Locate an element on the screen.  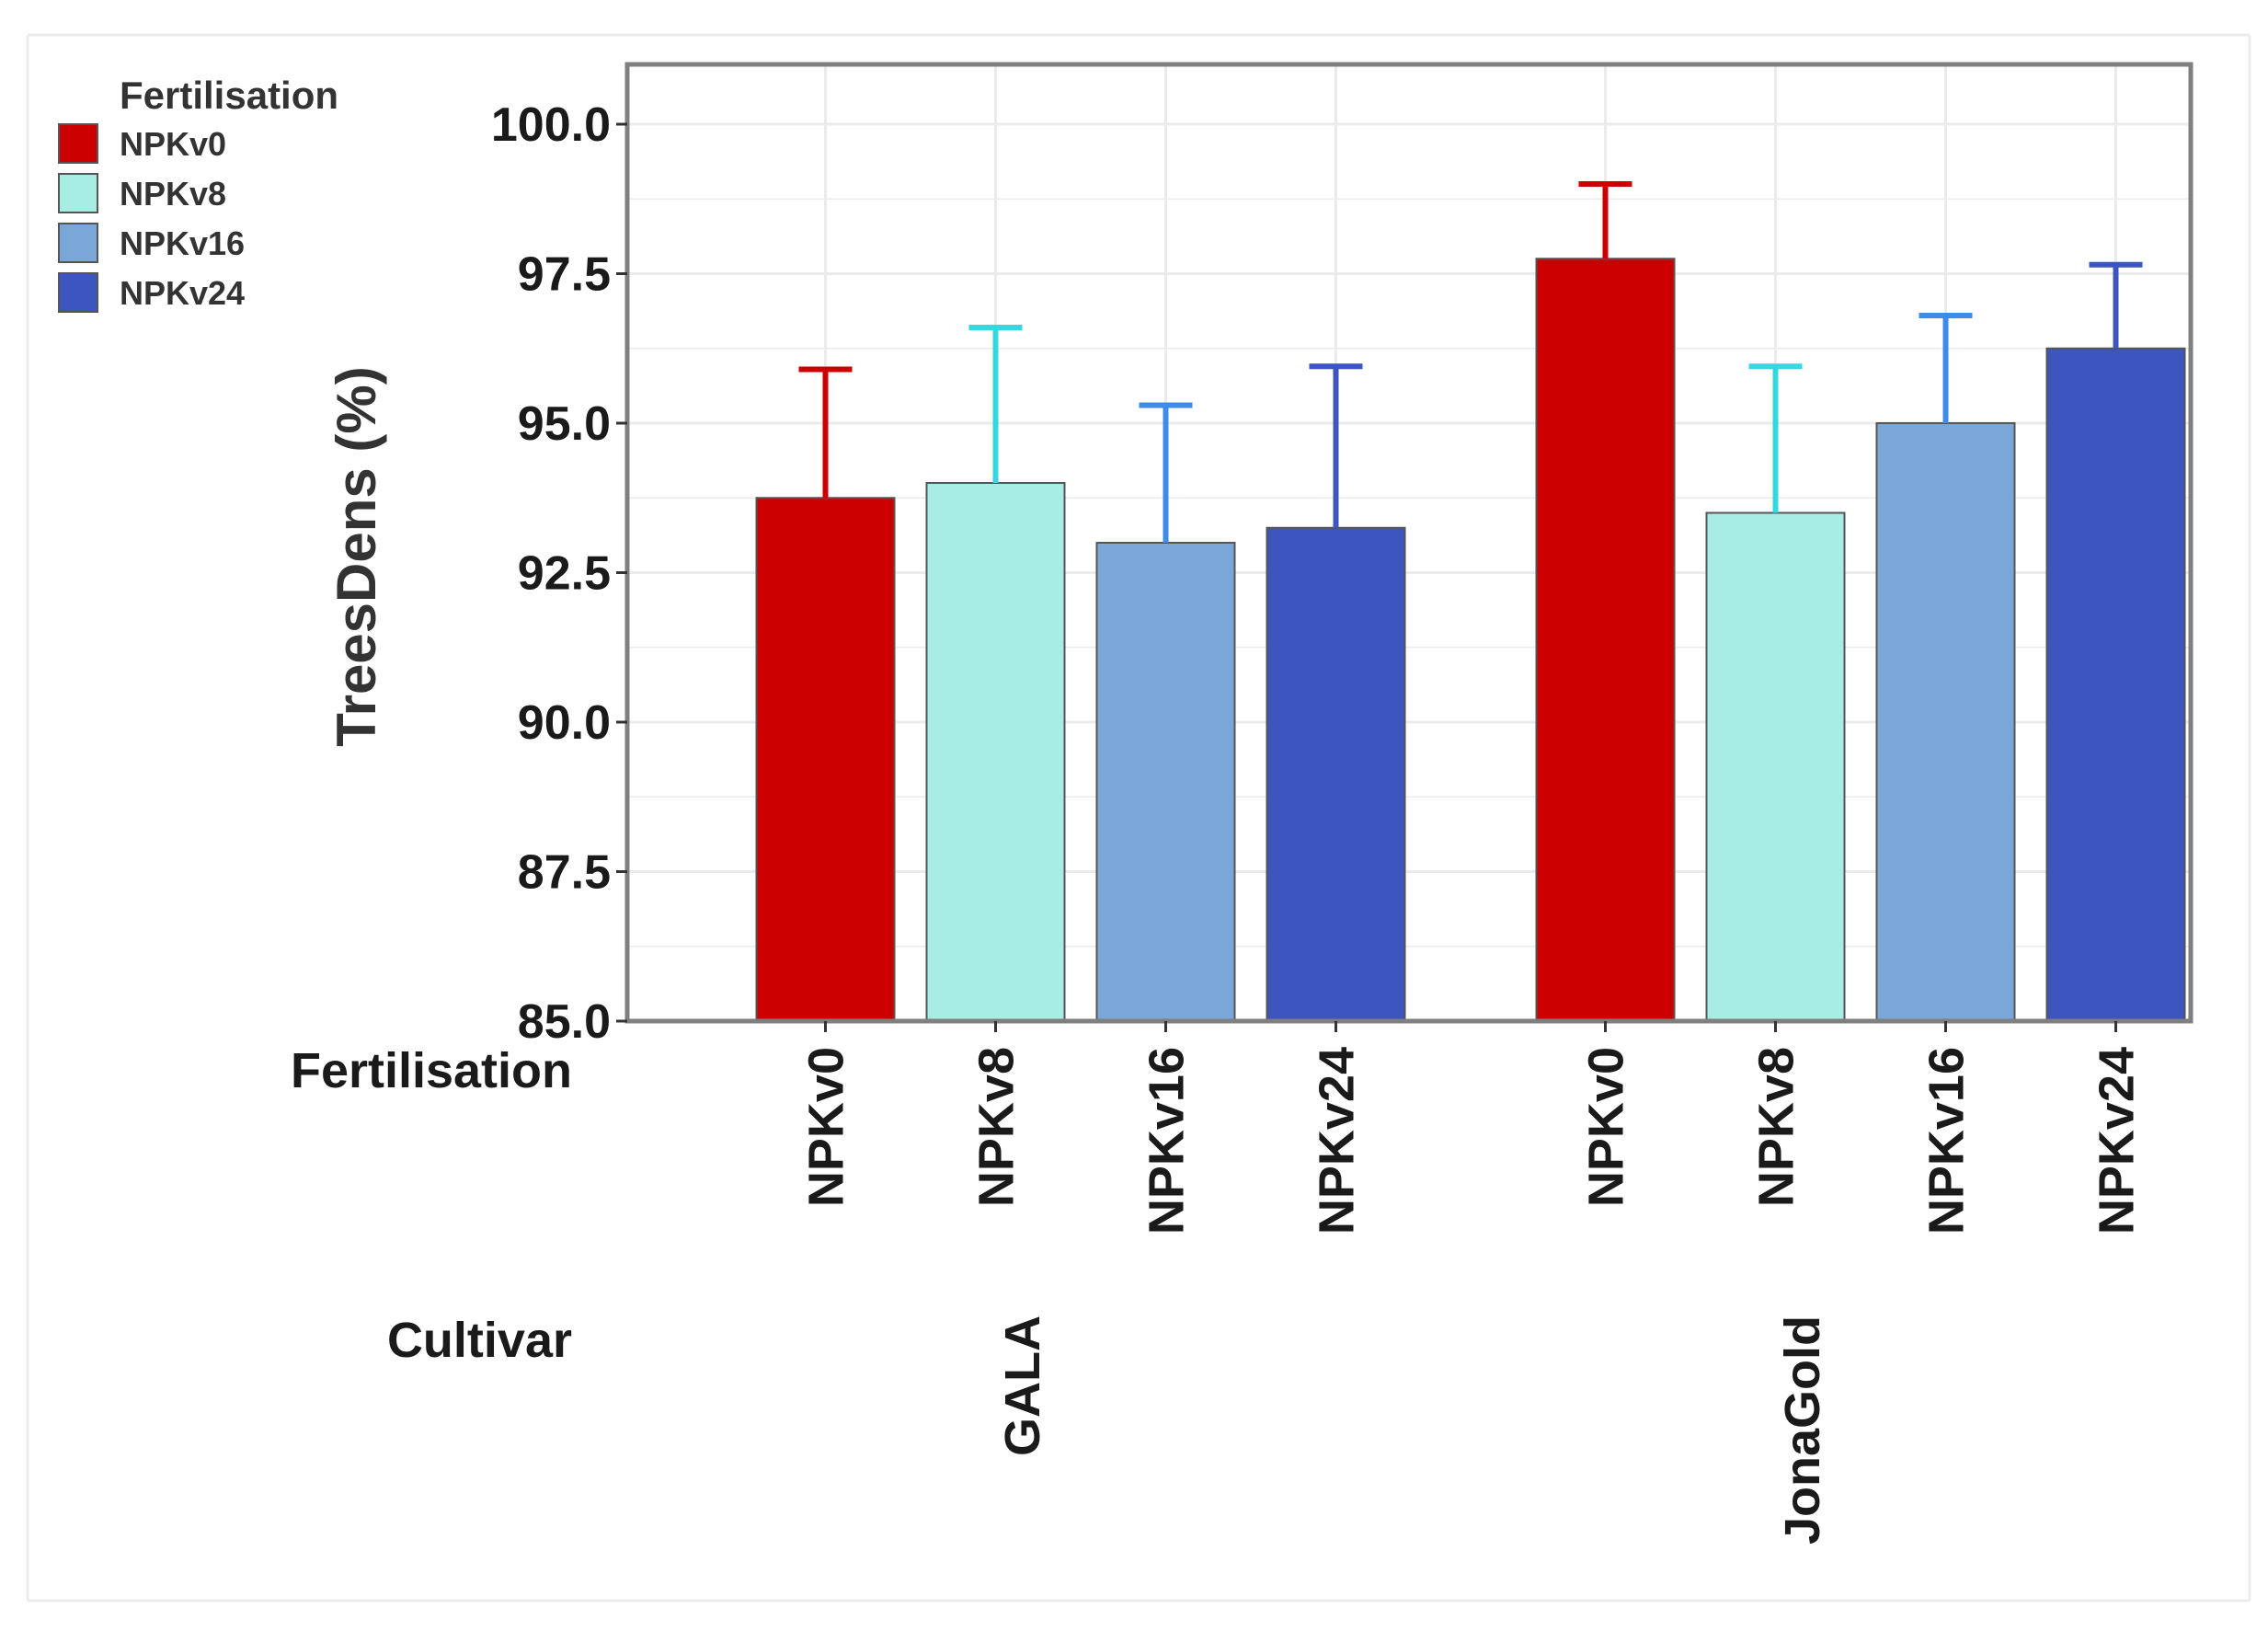
y-tick-label: 100.0 is located at coordinates (551, 125).